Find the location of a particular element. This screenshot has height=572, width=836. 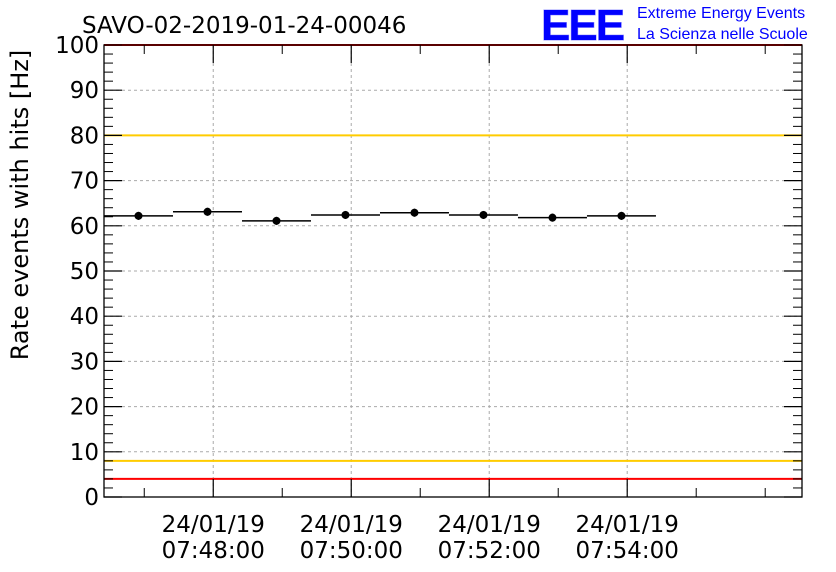

x-tick-time: 07:52:00 is located at coordinates (489, 551).